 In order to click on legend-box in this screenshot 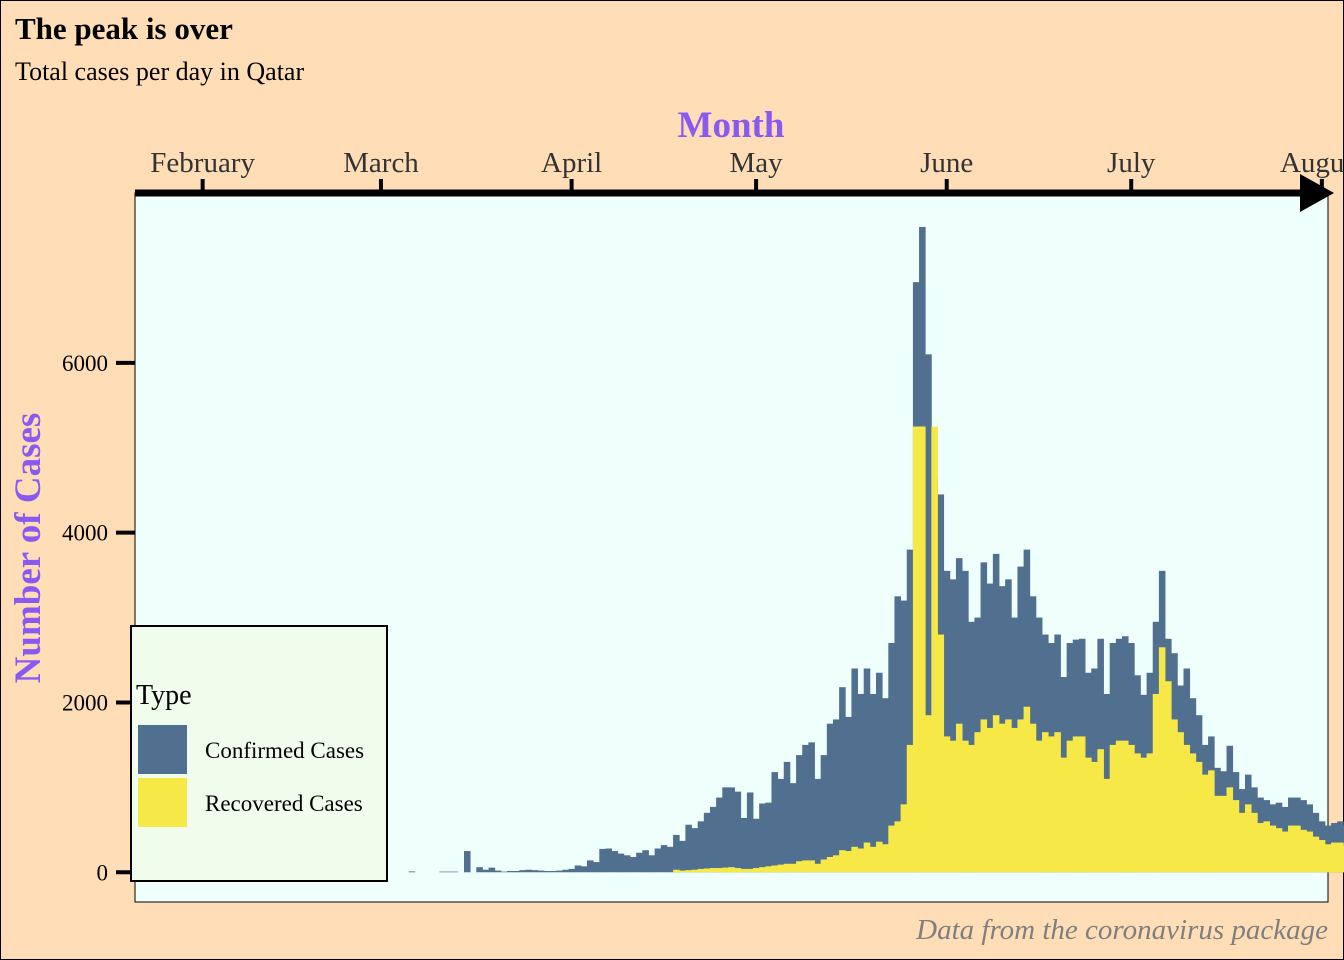, I will do `click(259, 753)`.